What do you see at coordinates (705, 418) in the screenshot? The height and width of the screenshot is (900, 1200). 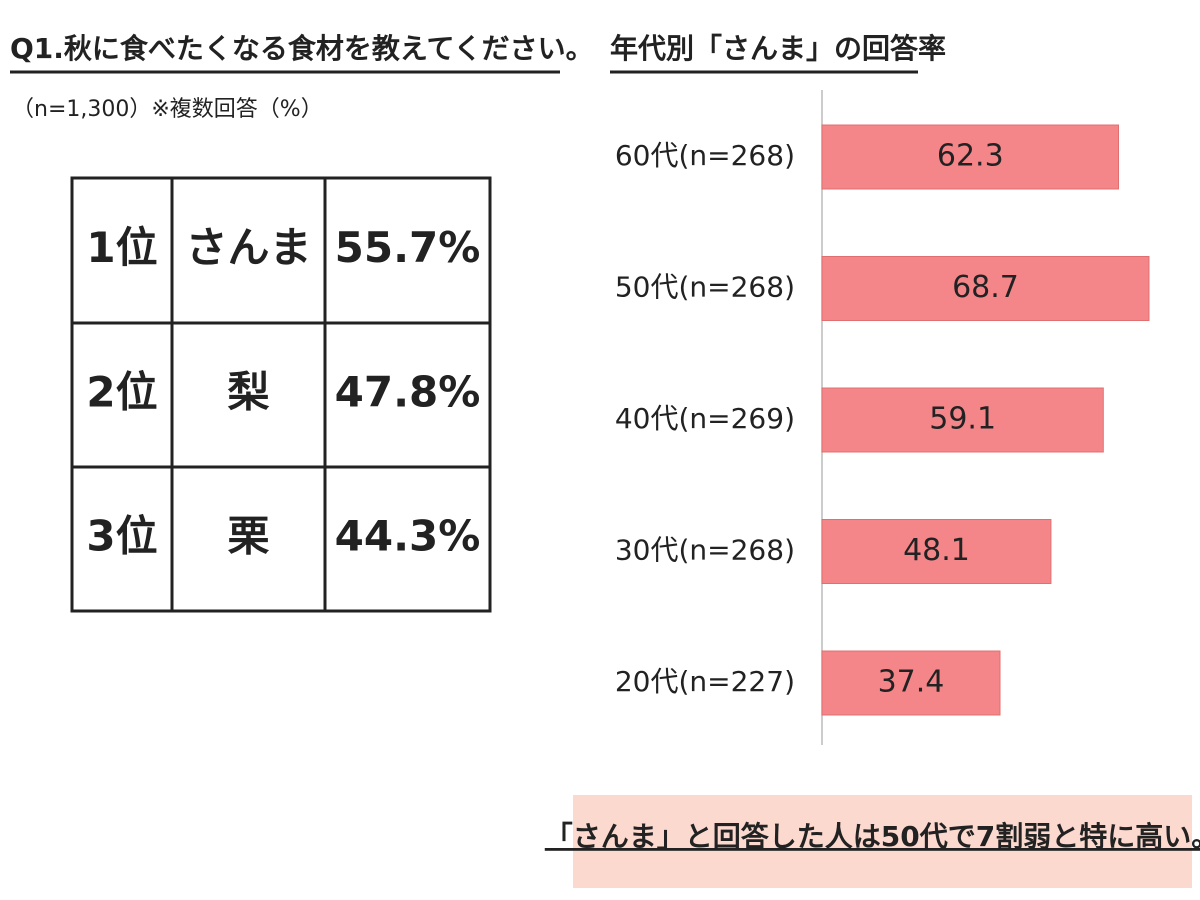 I see `category-label: 40代(n=269)` at bounding box center [705, 418].